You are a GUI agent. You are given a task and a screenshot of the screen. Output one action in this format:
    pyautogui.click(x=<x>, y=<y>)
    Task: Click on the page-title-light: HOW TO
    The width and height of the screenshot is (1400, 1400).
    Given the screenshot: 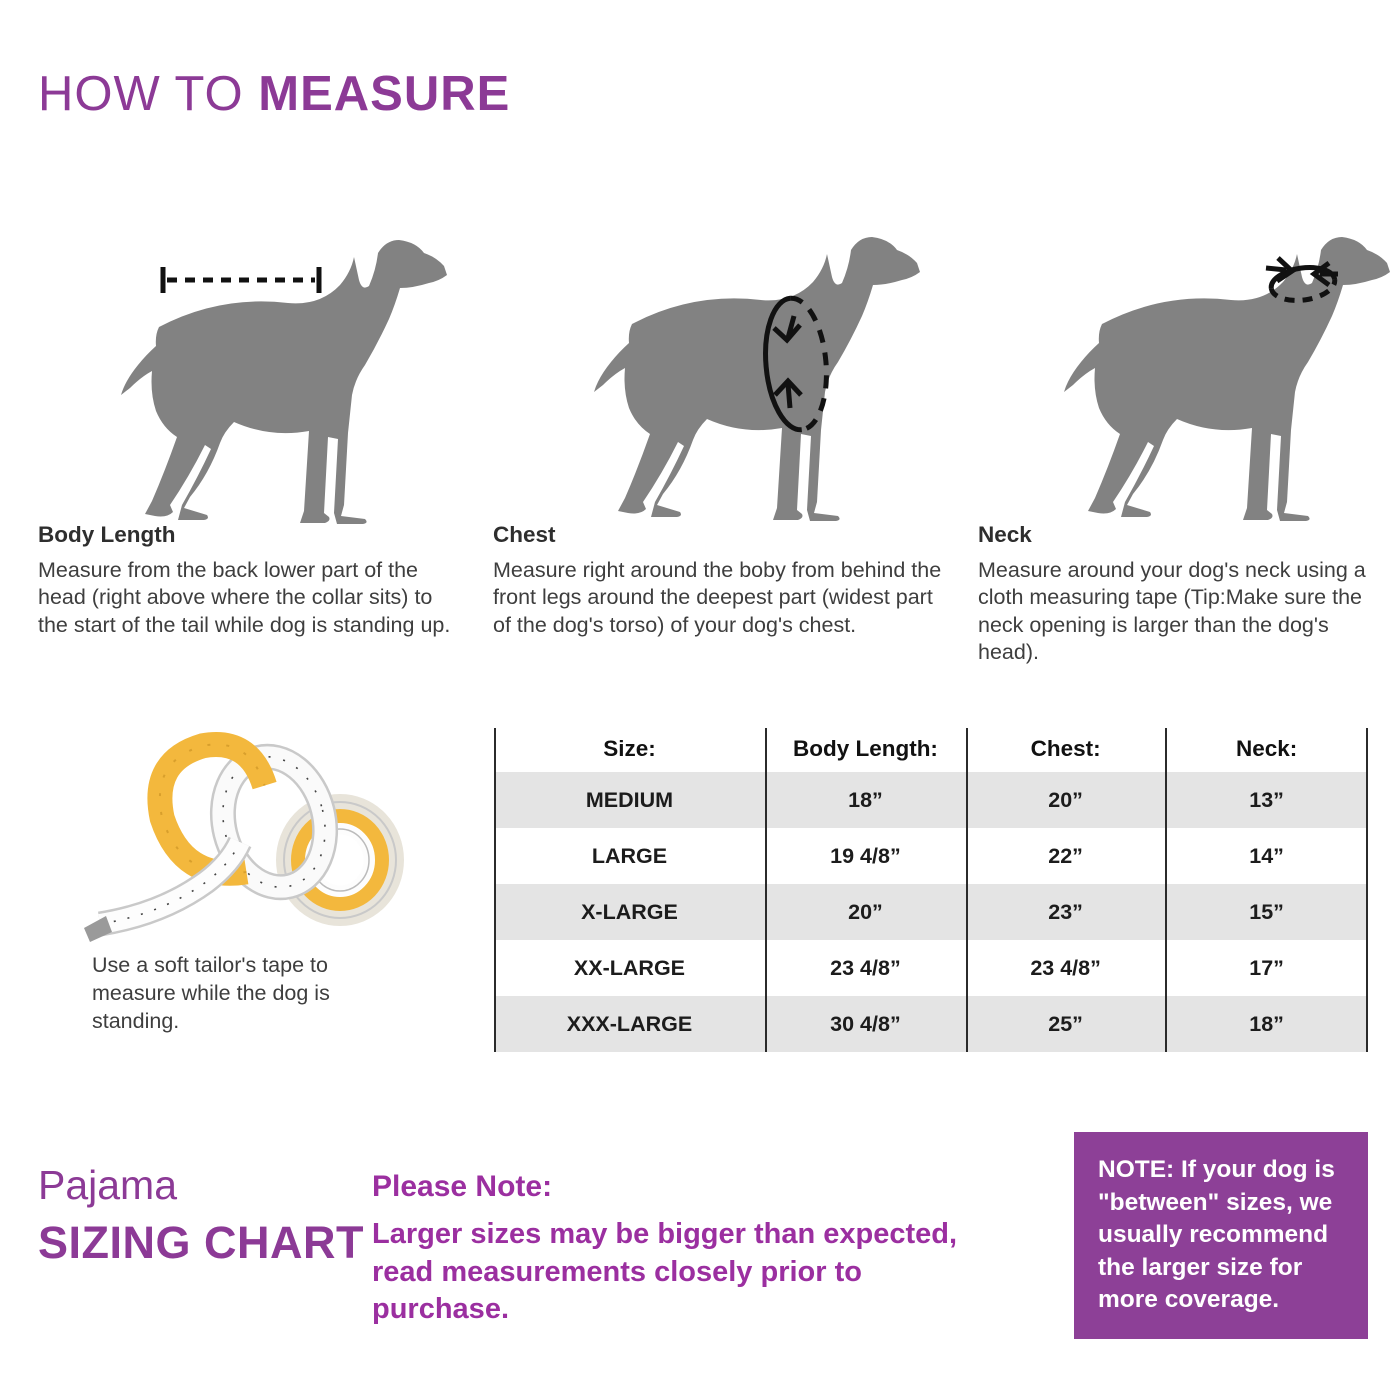 What is the action you would take?
    pyautogui.click(x=148, y=94)
    